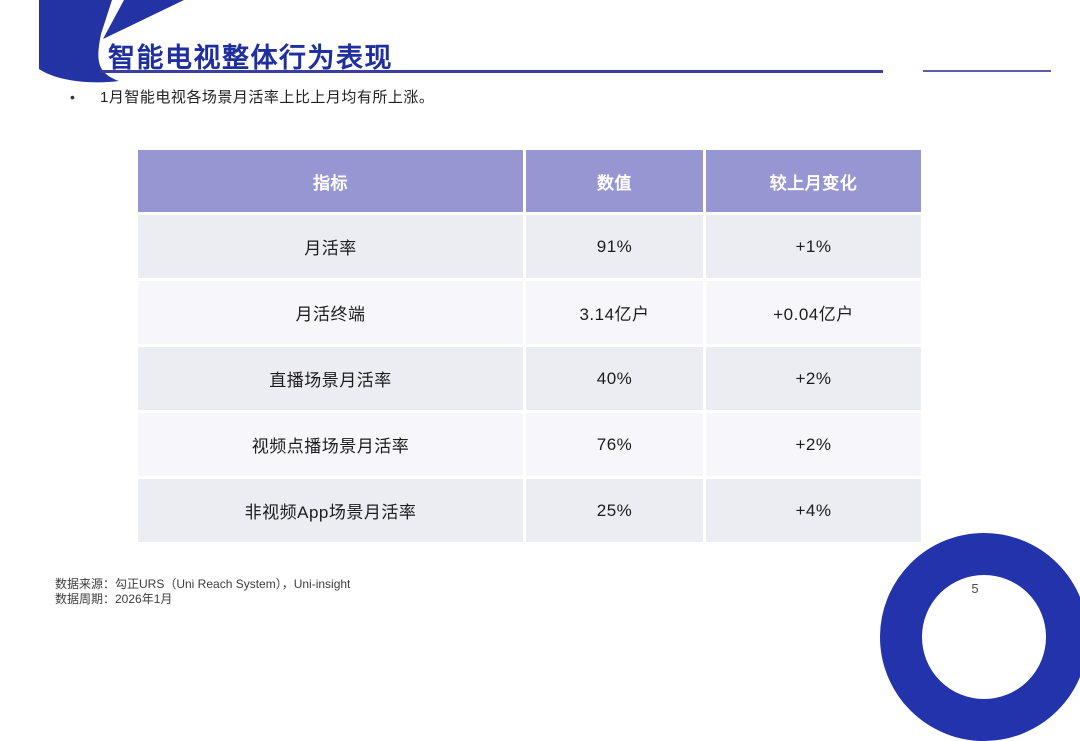 The image size is (1080, 741). Describe the element at coordinates (813, 510) in the screenshot. I see `cell-change: +4%` at that location.